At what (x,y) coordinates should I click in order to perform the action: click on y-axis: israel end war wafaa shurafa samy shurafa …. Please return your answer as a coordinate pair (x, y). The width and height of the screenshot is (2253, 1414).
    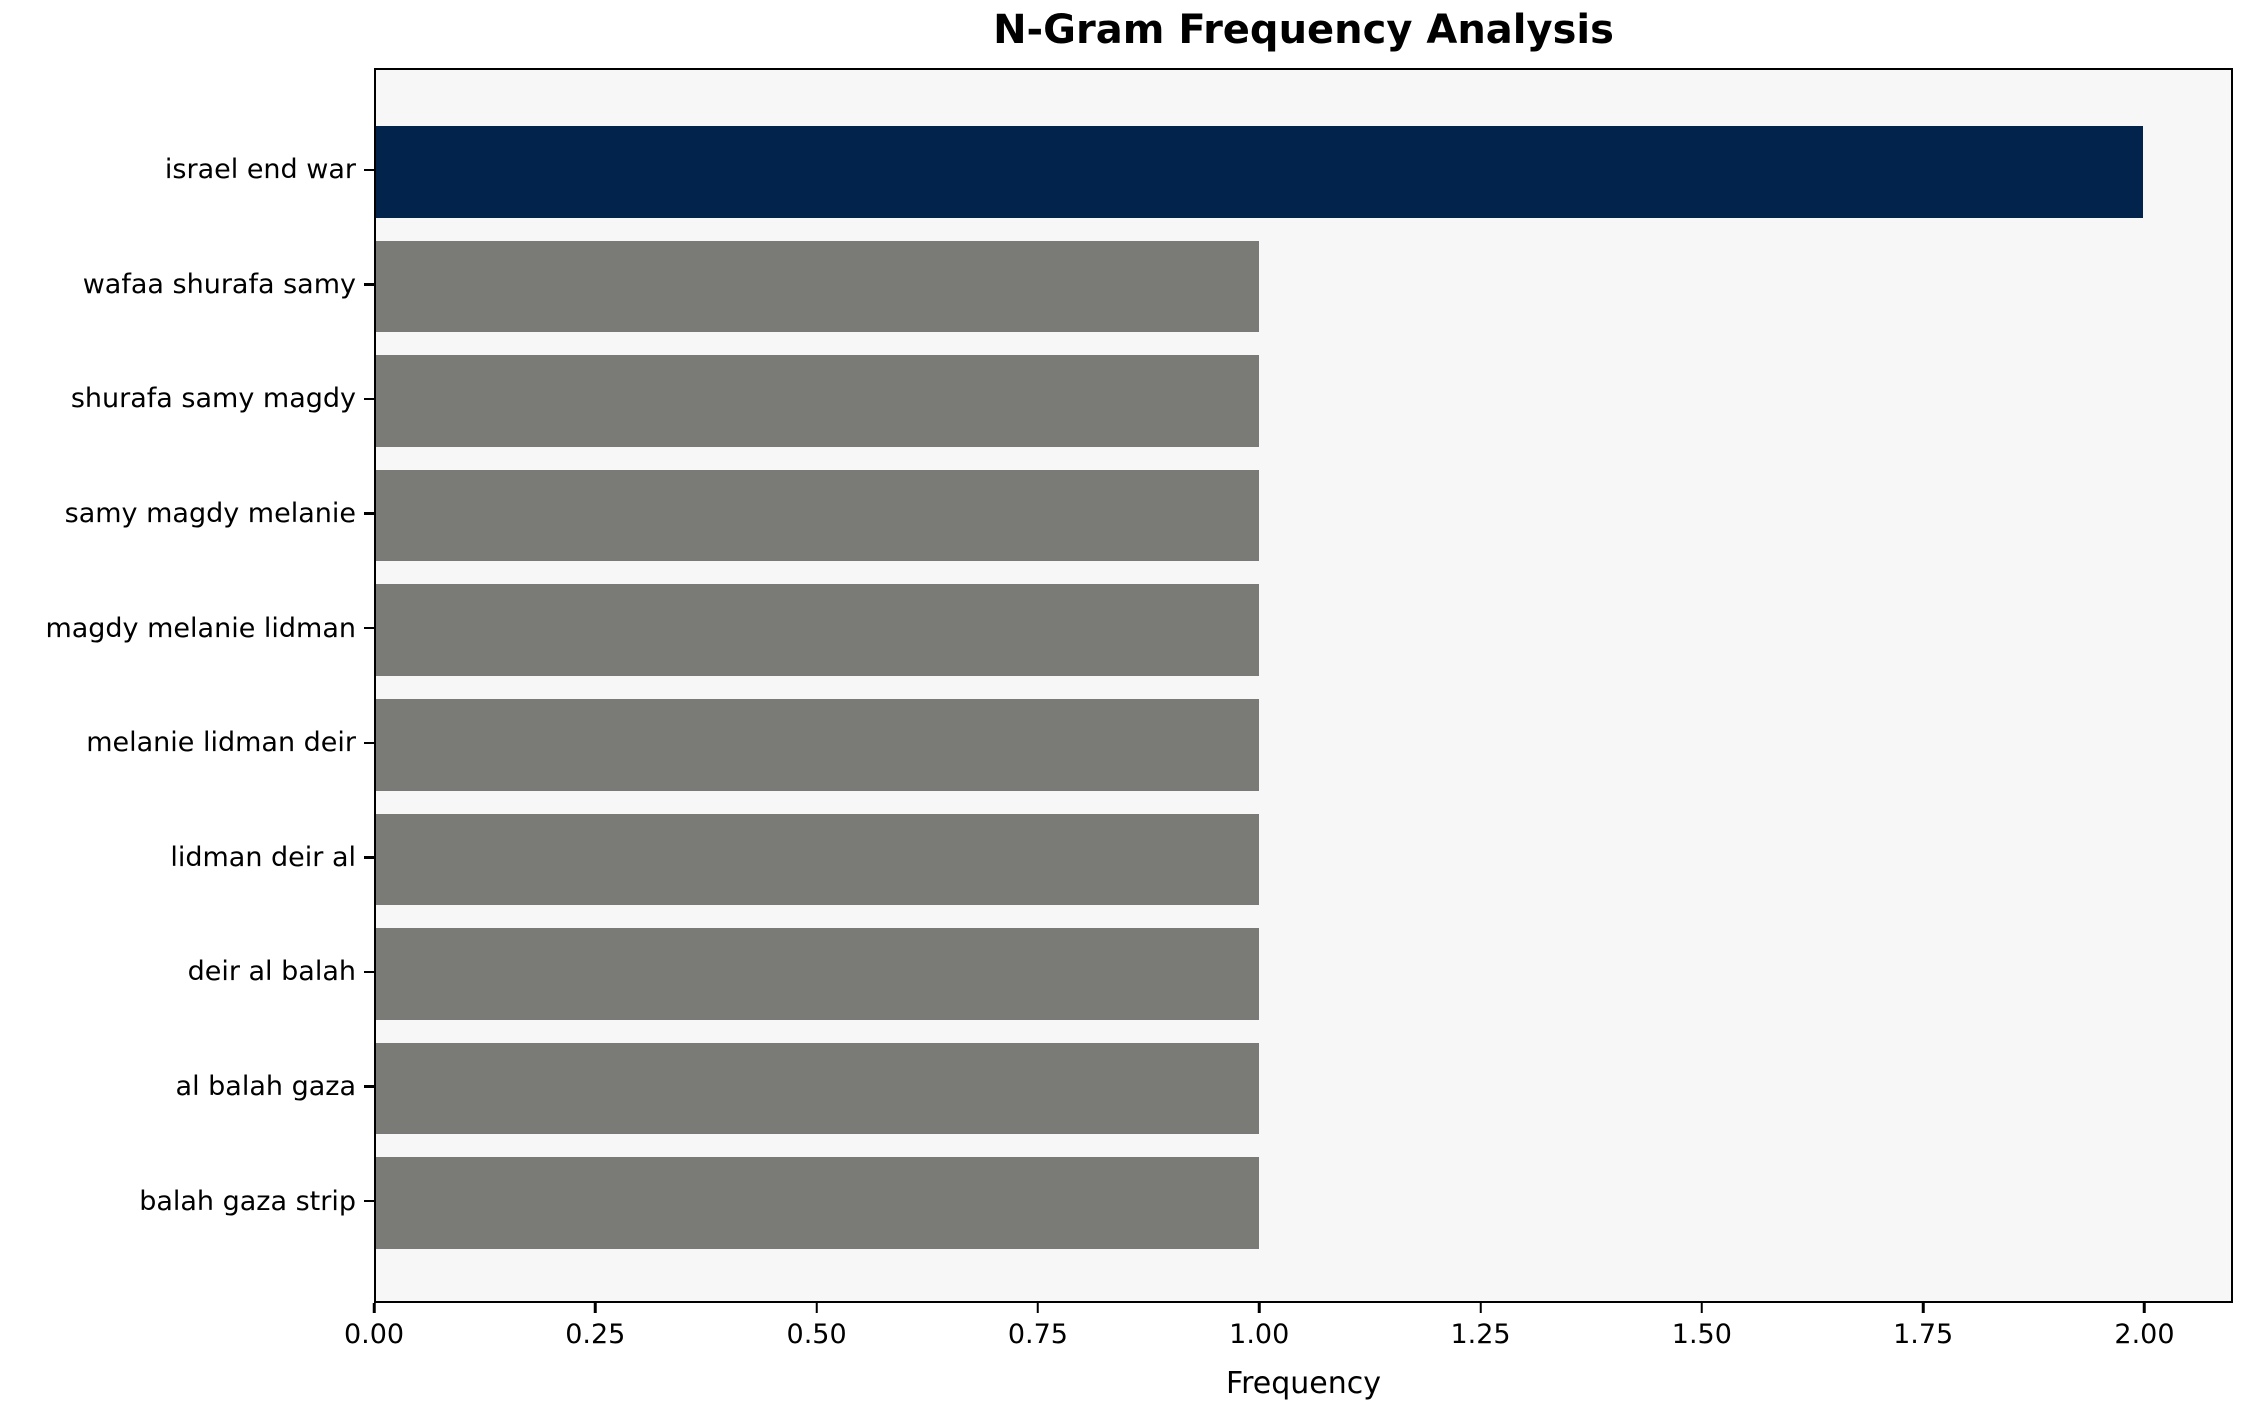
    Looking at the image, I should click on (178, 685).